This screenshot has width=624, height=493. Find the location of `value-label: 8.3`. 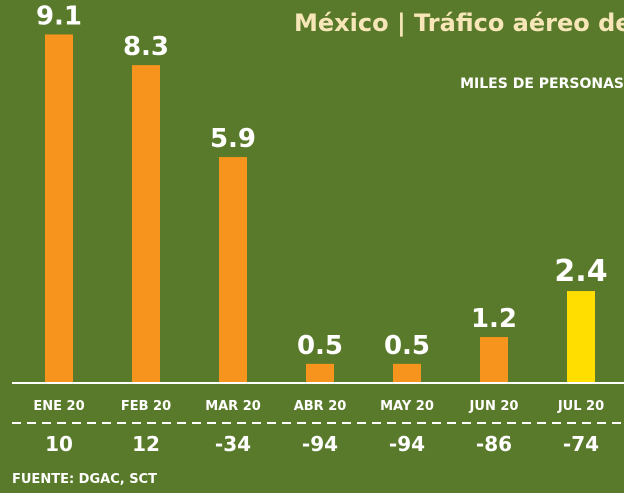

value-label: 8.3 is located at coordinates (146, 47).